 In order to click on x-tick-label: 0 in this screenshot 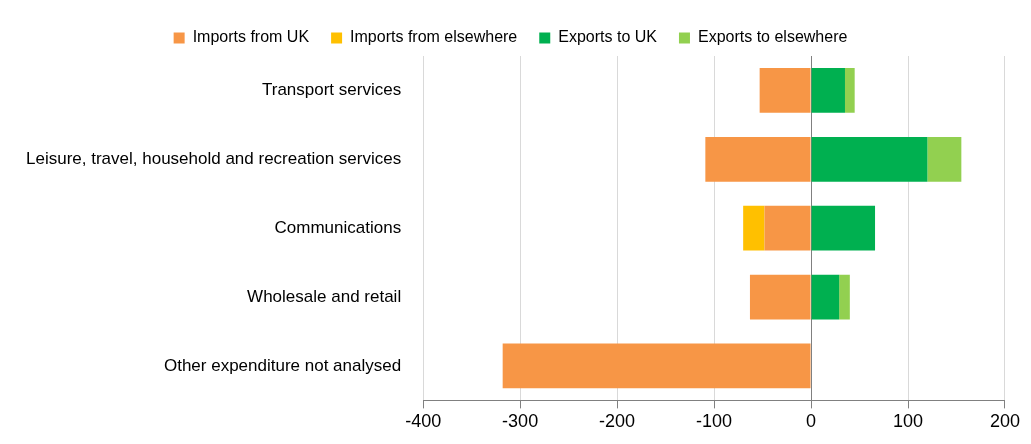, I will do `click(811, 421)`.